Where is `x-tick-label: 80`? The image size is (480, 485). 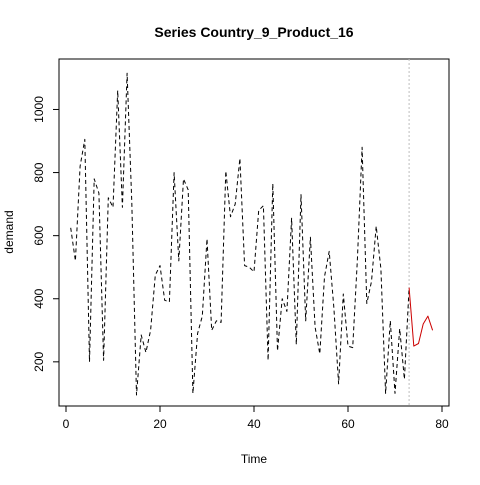 x-tick-label: 80 is located at coordinates (442, 424).